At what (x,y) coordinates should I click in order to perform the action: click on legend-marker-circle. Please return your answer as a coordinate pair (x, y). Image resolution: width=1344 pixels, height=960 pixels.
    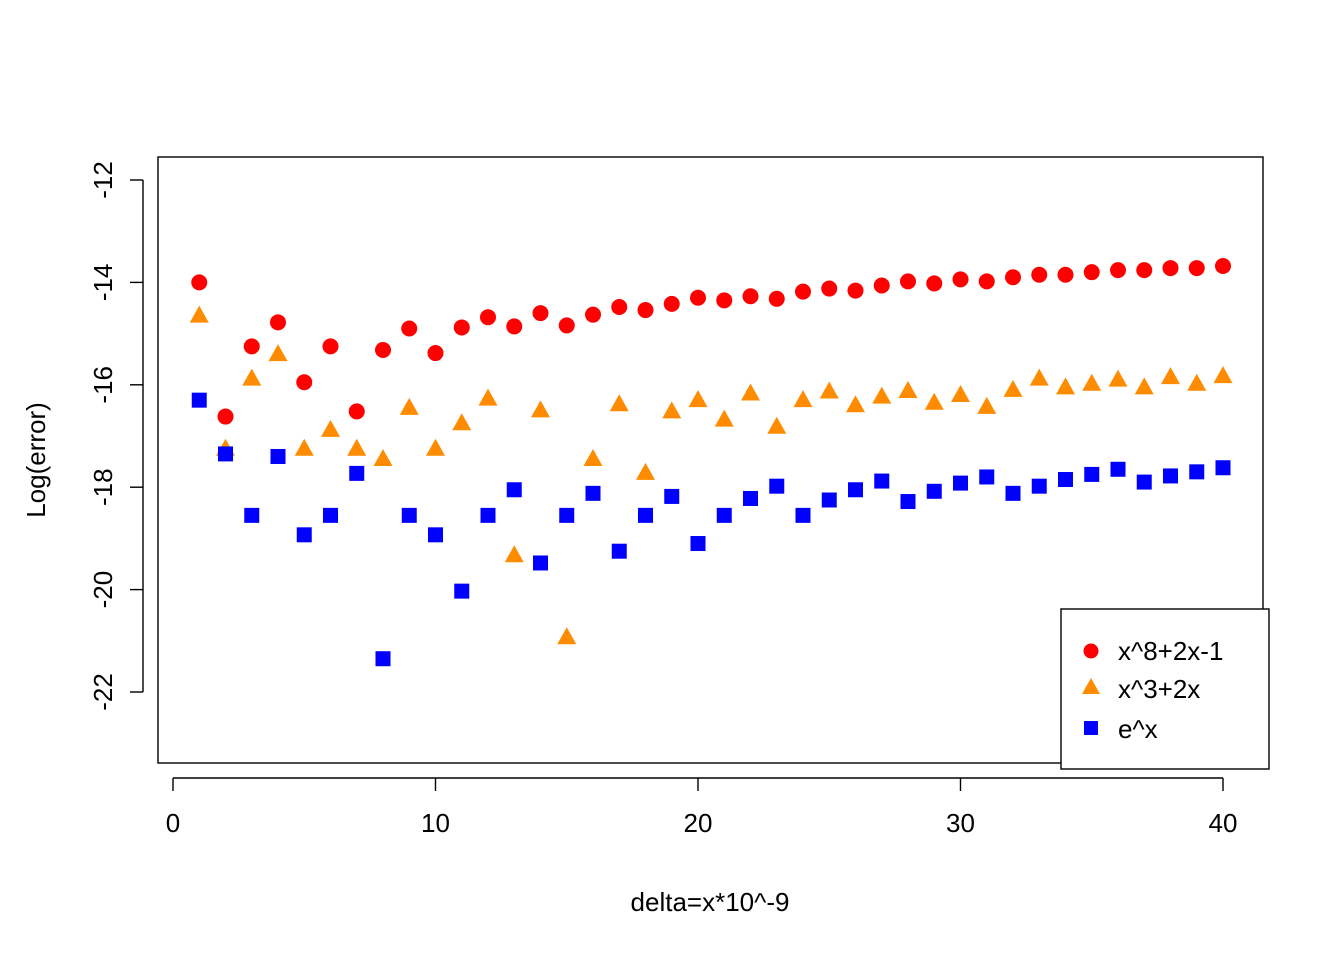
    Looking at the image, I should click on (1091, 651).